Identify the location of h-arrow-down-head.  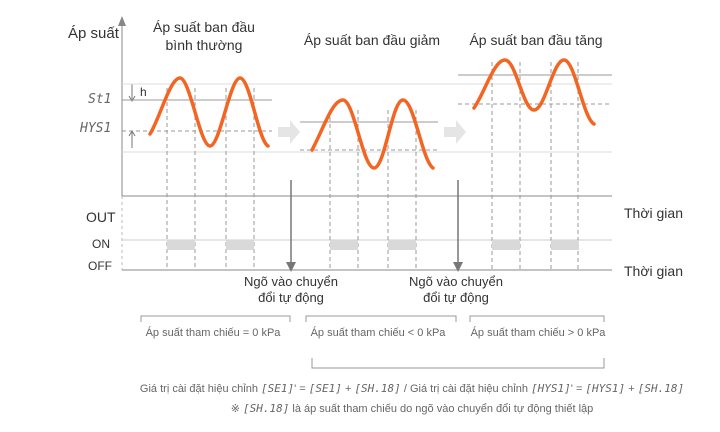
(132, 98).